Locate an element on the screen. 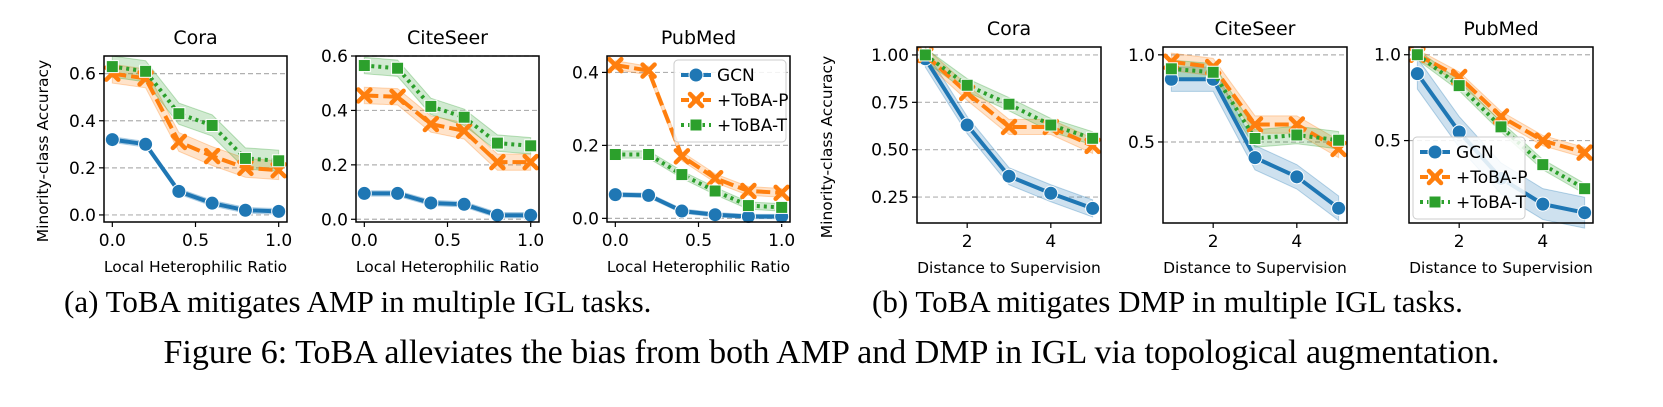  y-tick-label: 0.50 is located at coordinates (890, 151).